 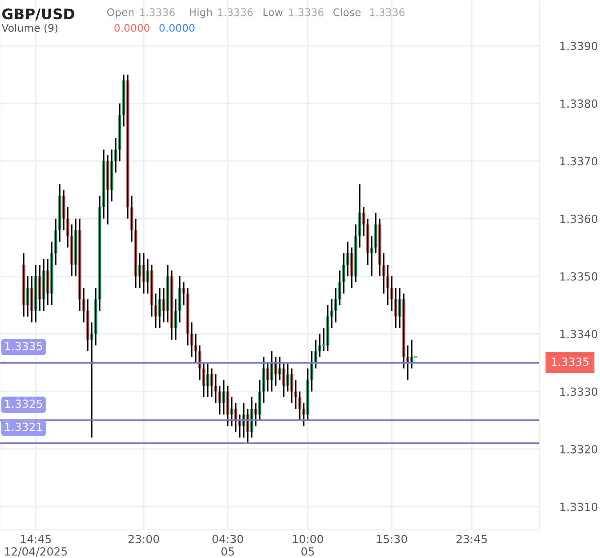 What do you see at coordinates (392, 539) in the screenshot?
I see `x-tick-label: 15:30` at bounding box center [392, 539].